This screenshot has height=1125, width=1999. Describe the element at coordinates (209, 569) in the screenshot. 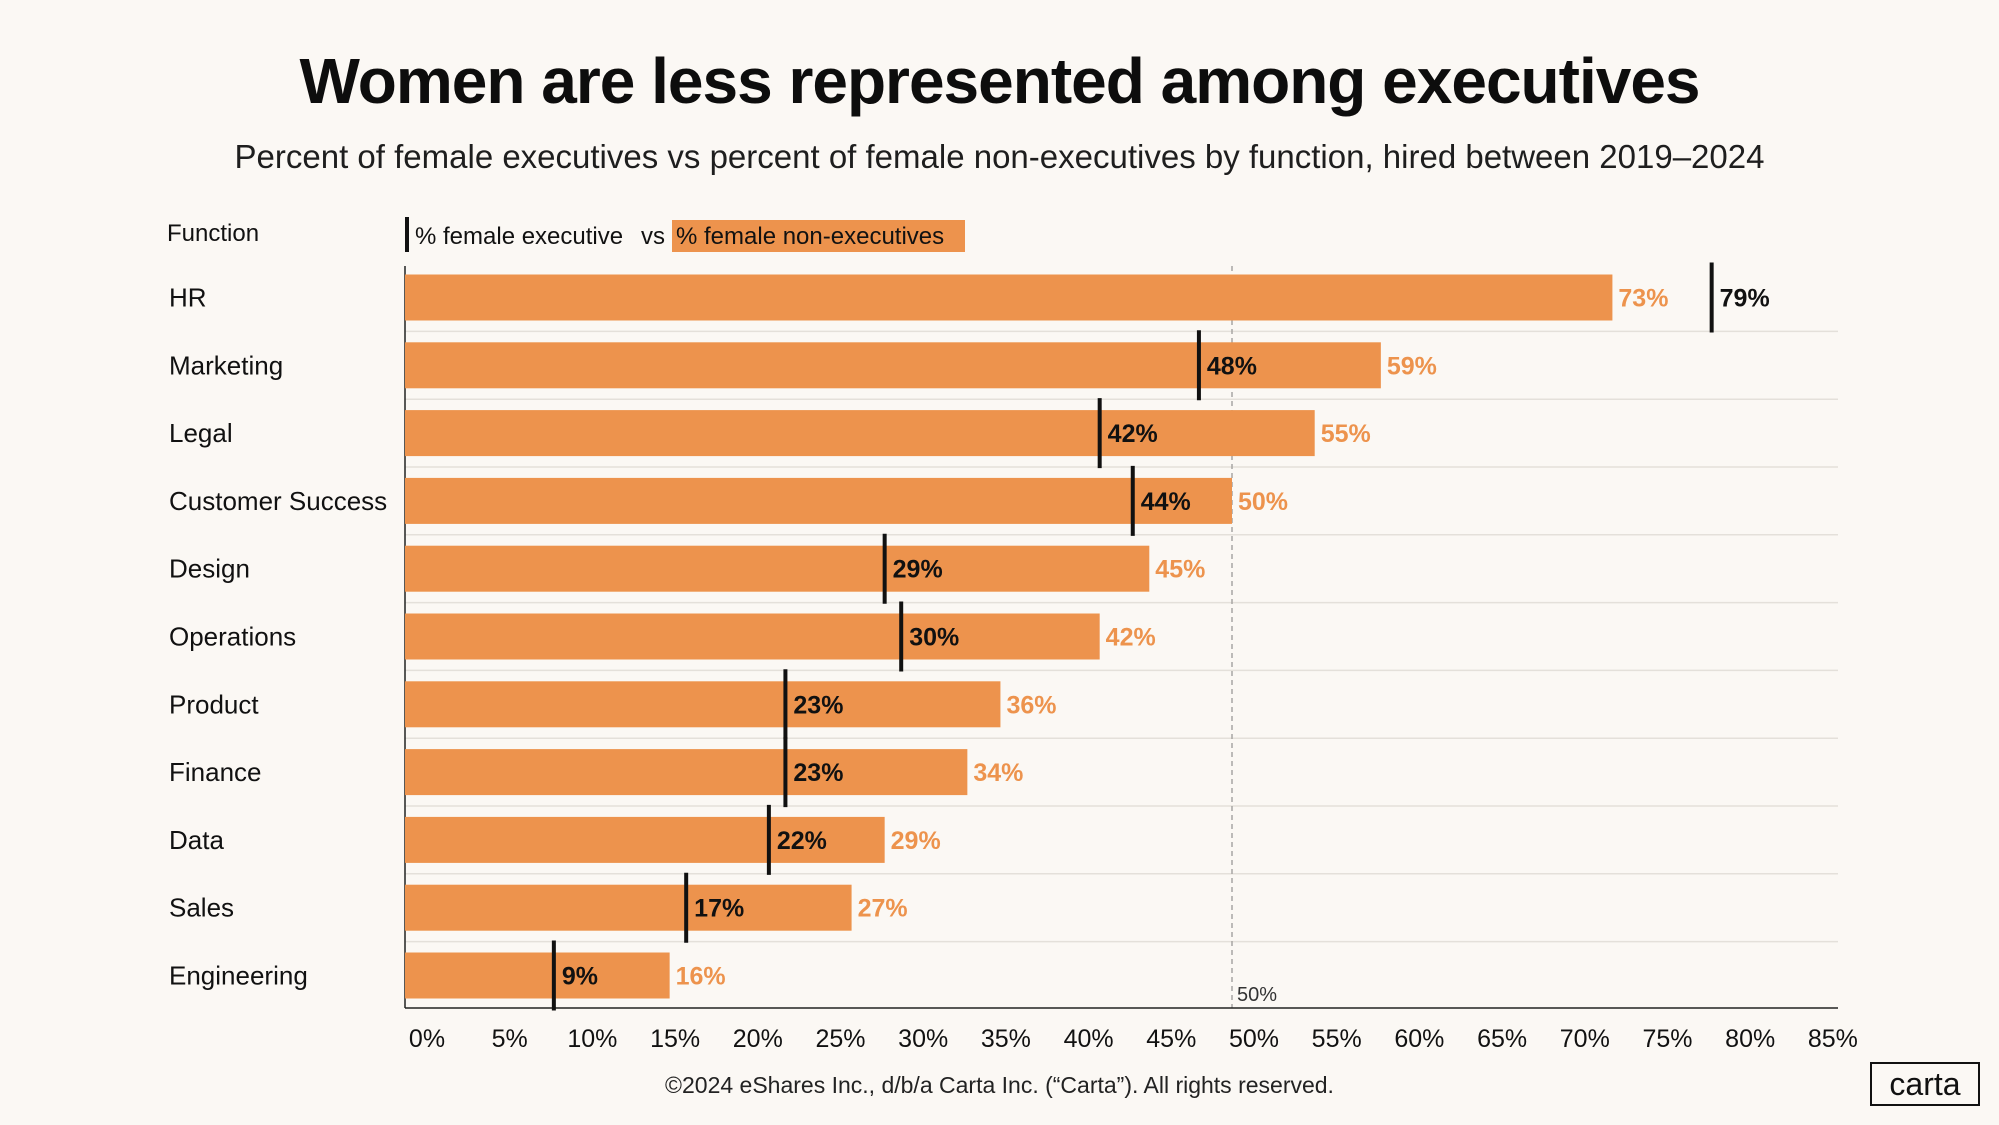

I see `category-label: Design` at that location.